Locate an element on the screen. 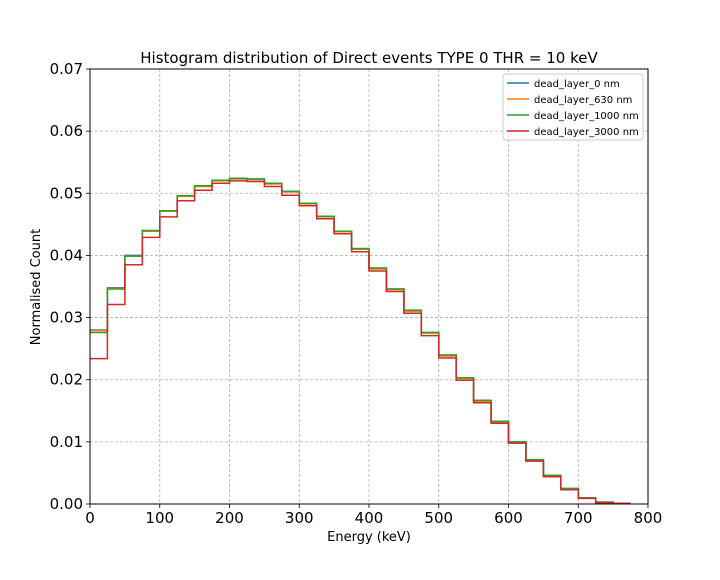 Image resolution: width=720 pixels, height=580 pixels. y-tick-label: 0.04 is located at coordinates (66, 255).